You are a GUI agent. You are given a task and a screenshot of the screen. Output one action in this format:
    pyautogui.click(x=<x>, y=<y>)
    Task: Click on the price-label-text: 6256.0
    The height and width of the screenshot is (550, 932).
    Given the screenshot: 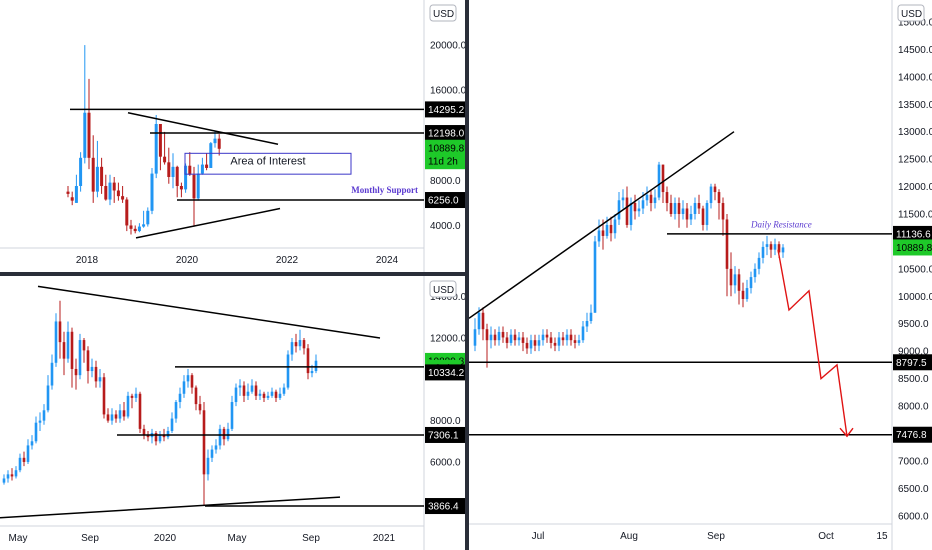 What is the action you would take?
    pyautogui.click(x=443, y=201)
    